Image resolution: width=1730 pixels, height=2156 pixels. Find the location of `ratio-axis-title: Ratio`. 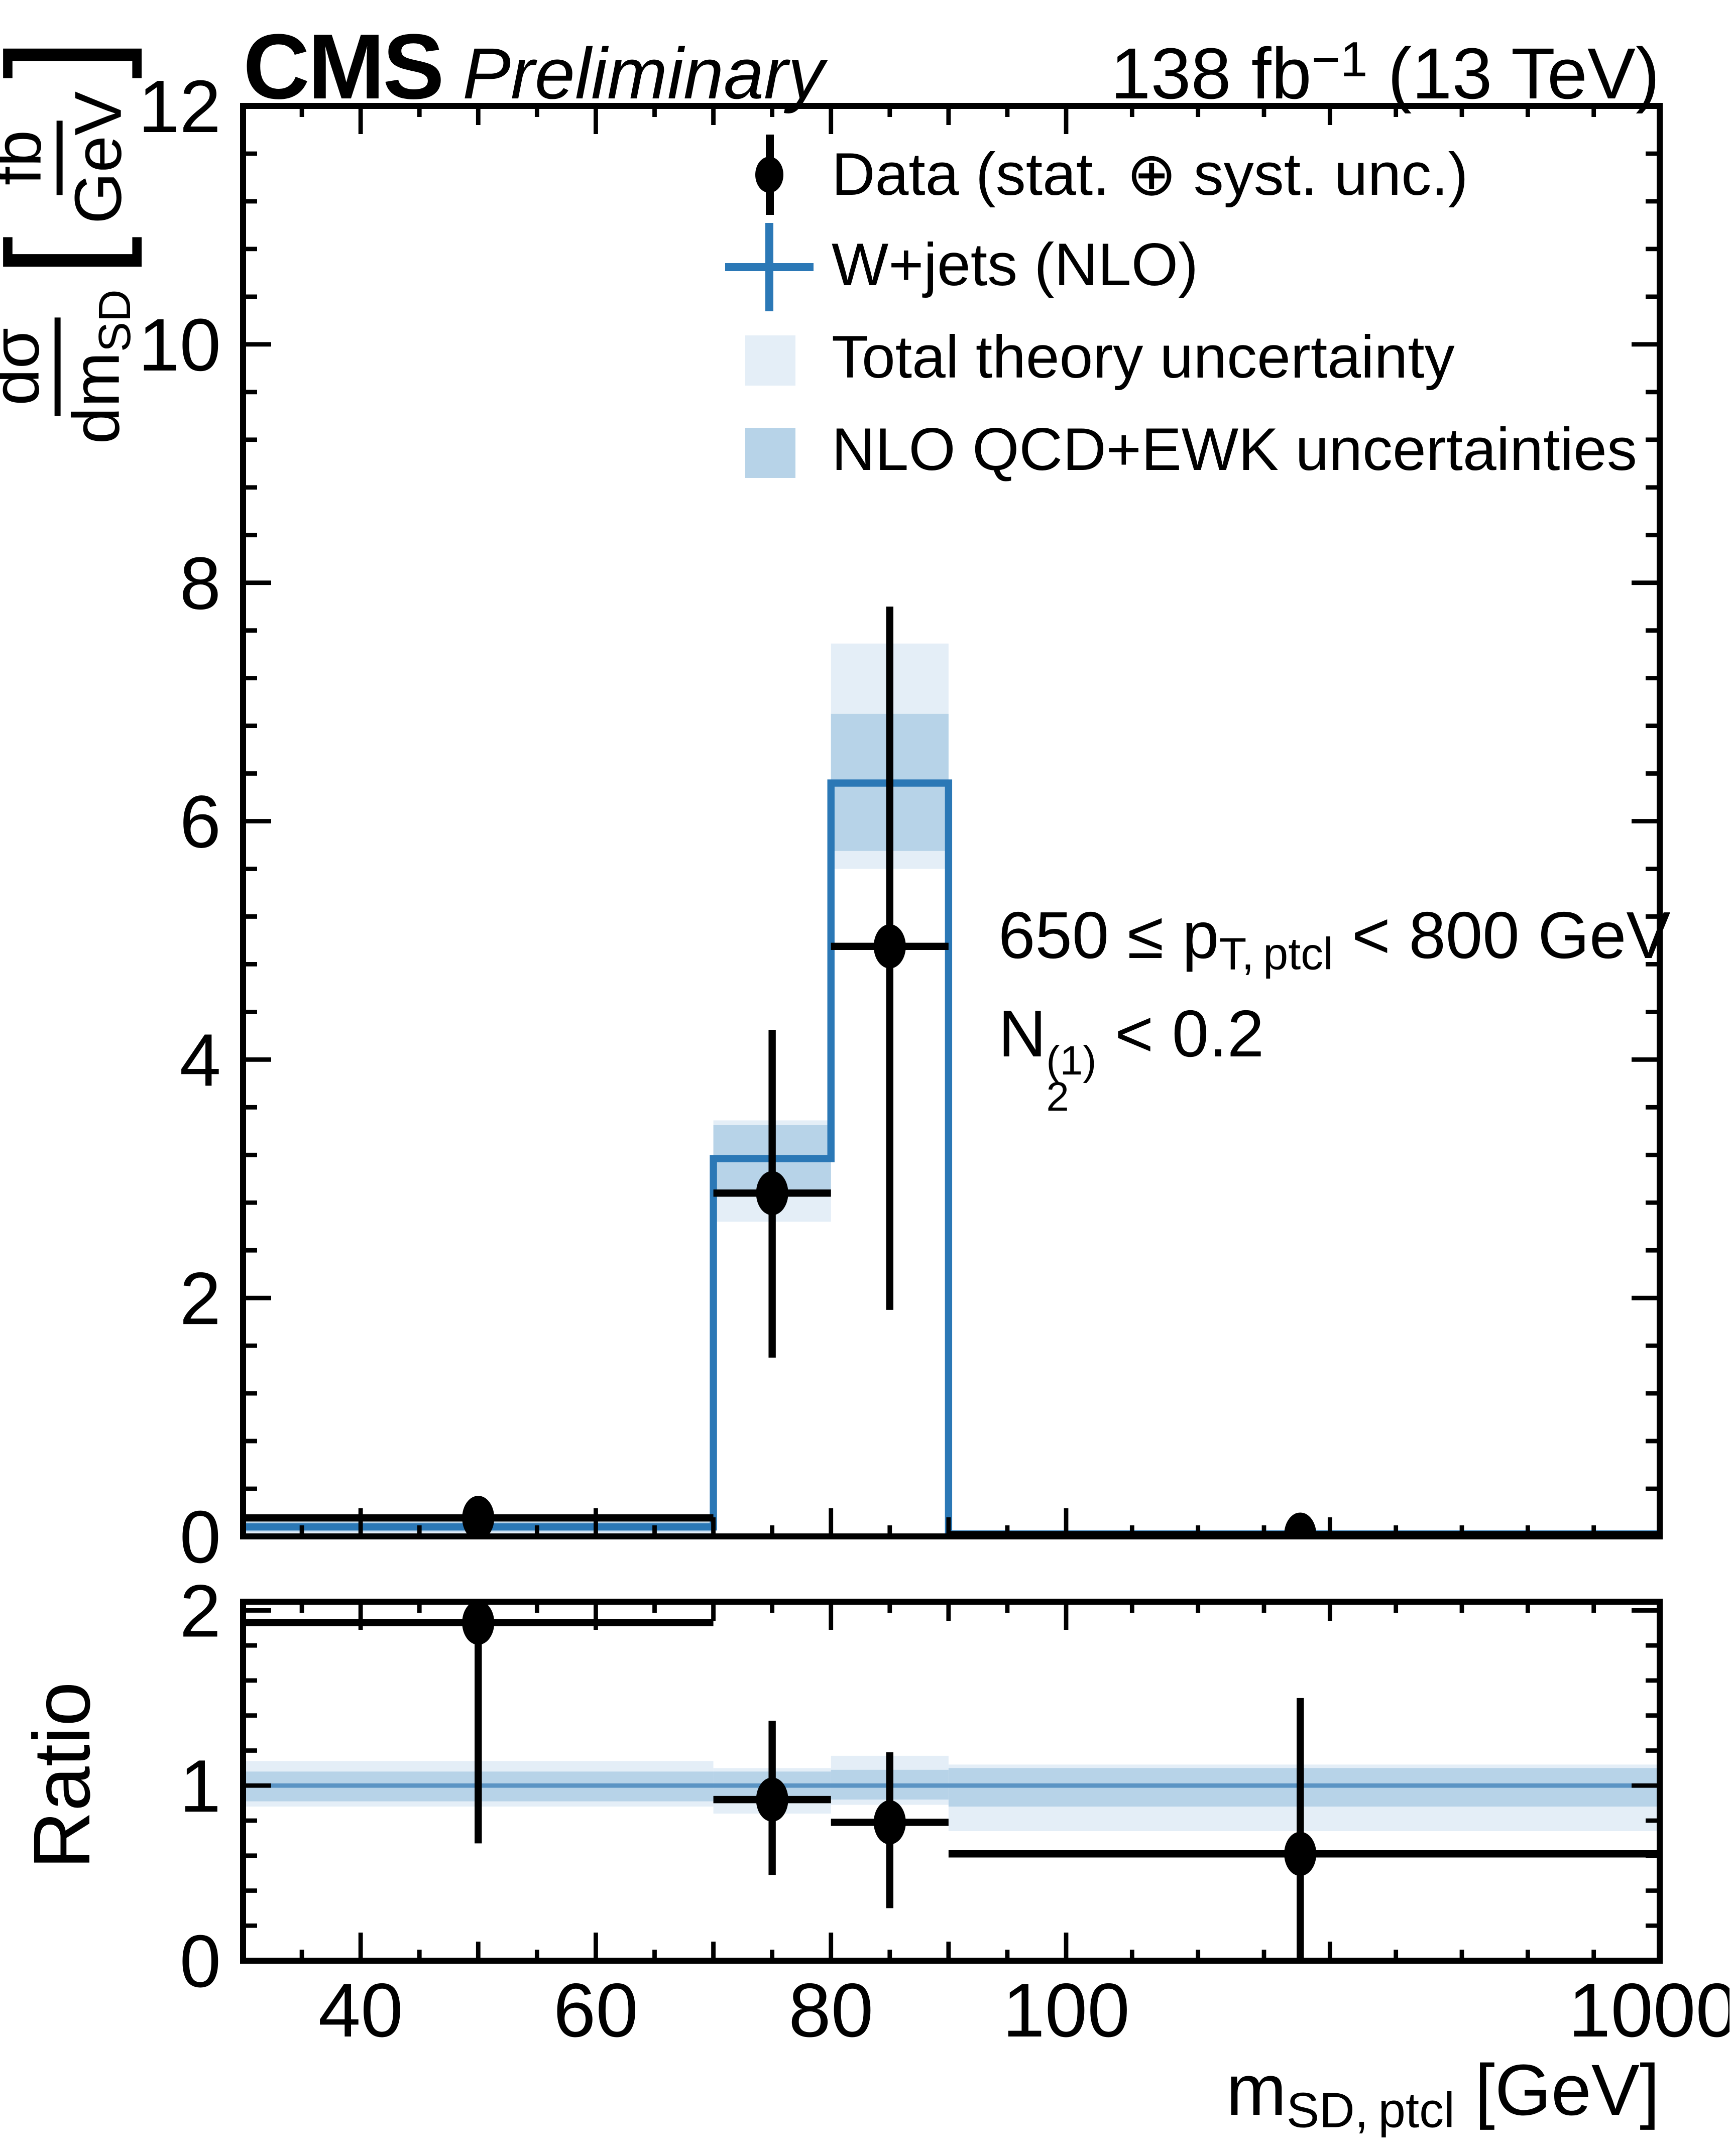

ratio-axis-title: Ratio is located at coordinates (63, 1775).